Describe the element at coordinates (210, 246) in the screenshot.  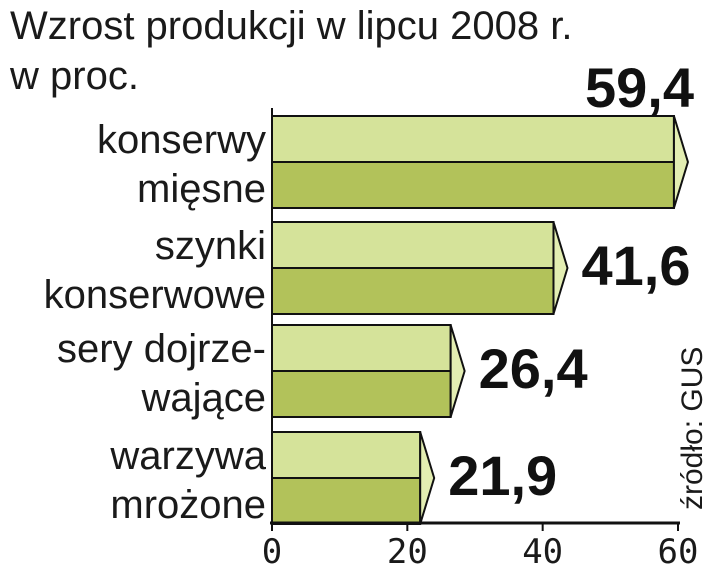
I see `category-label-line: szynki` at that location.